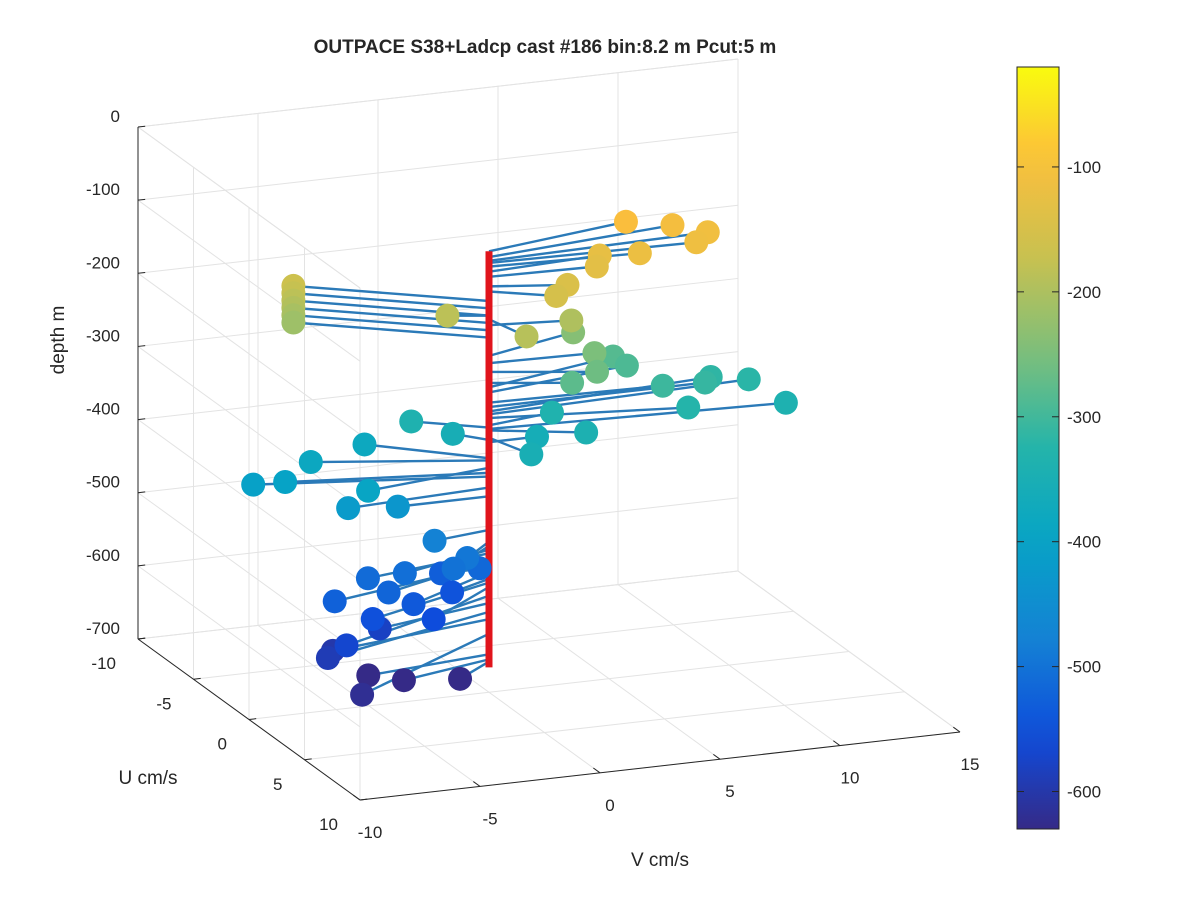 Image resolution: width=1200 pixels, height=900 pixels. What do you see at coordinates (1084, 542) in the screenshot?
I see `colorbar-tick-label: -400` at bounding box center [1084, 542].